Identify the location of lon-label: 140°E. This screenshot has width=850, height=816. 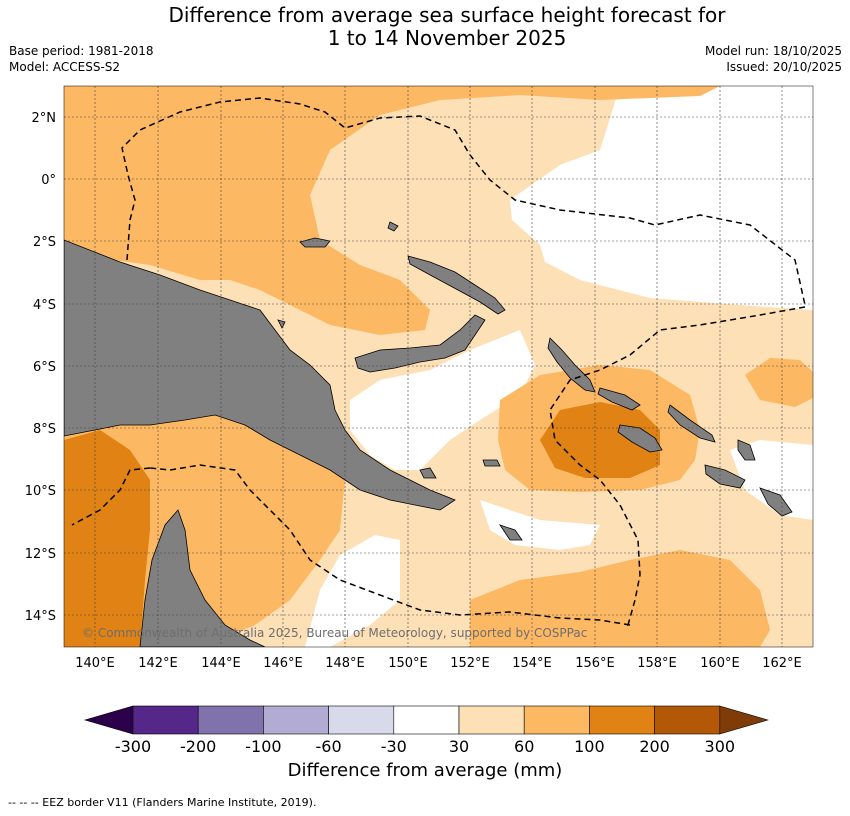
(95, 663).